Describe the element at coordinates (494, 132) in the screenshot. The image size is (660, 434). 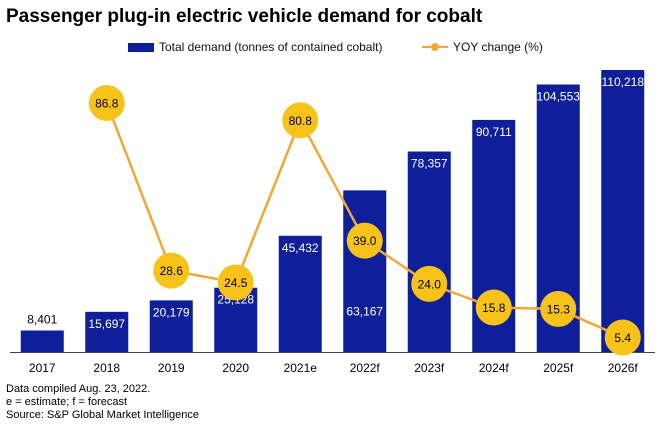
I see `bar-value-label: 90,711` at that location.